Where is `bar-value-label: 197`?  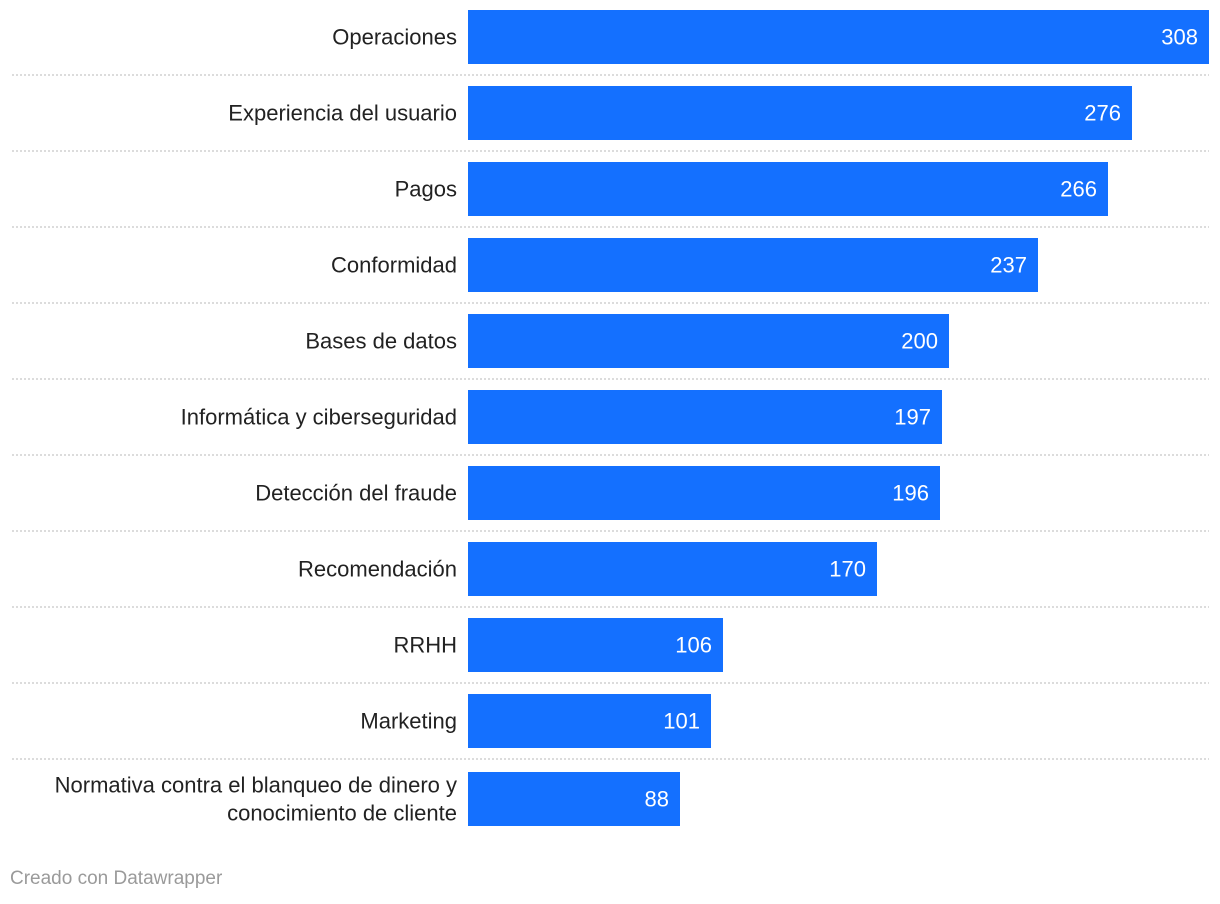 bar-value-label: 197 is located at coordinates (912, 417).